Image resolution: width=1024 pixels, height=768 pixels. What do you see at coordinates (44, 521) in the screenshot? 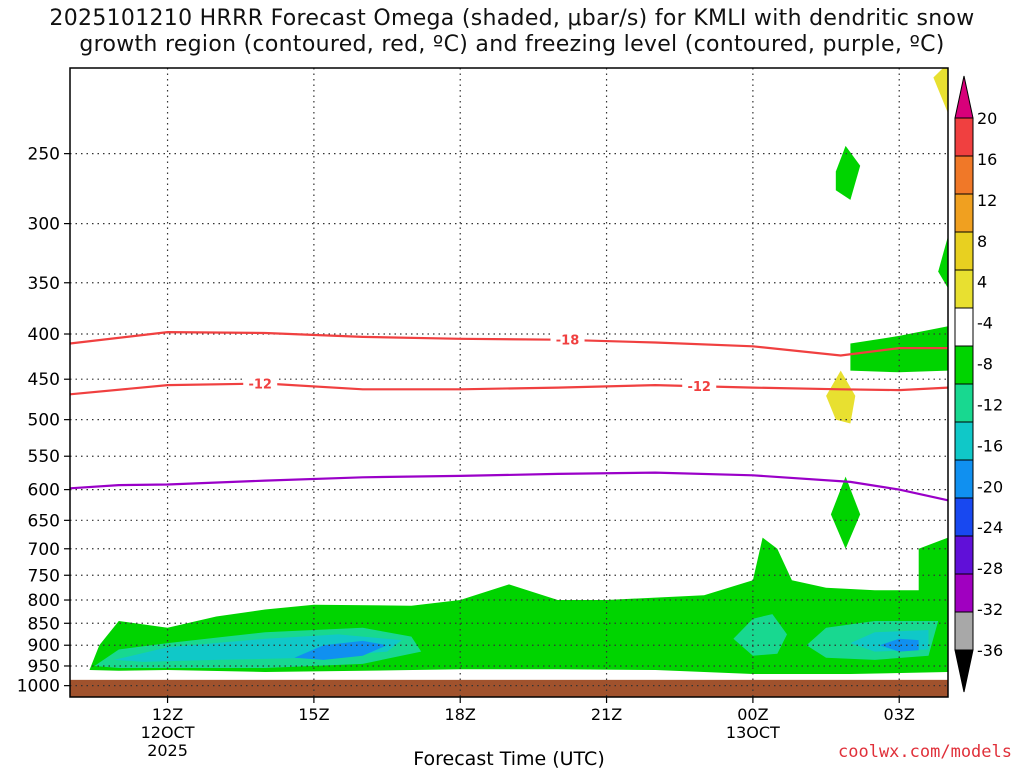
I see `y-tick-label-650: 650` at bounding box center [44, 521].